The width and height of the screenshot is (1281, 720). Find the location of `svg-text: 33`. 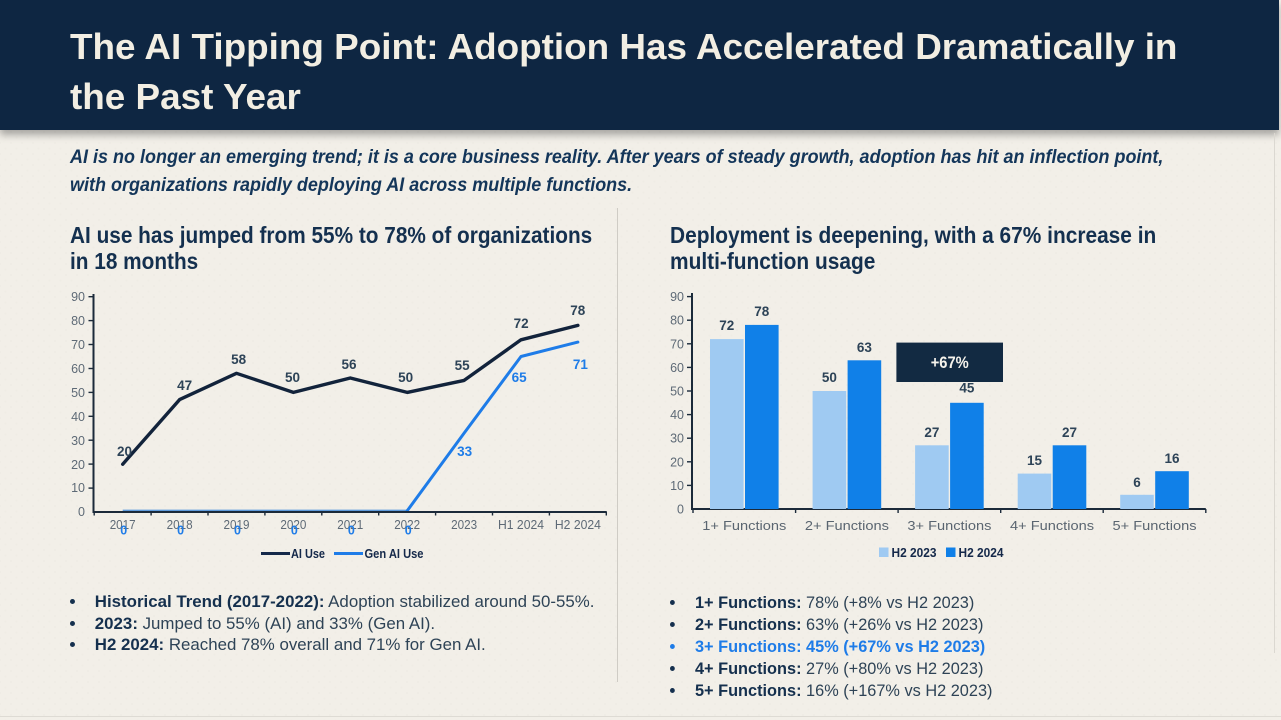

svg-text: 33 is located at coordinates (465, 451).